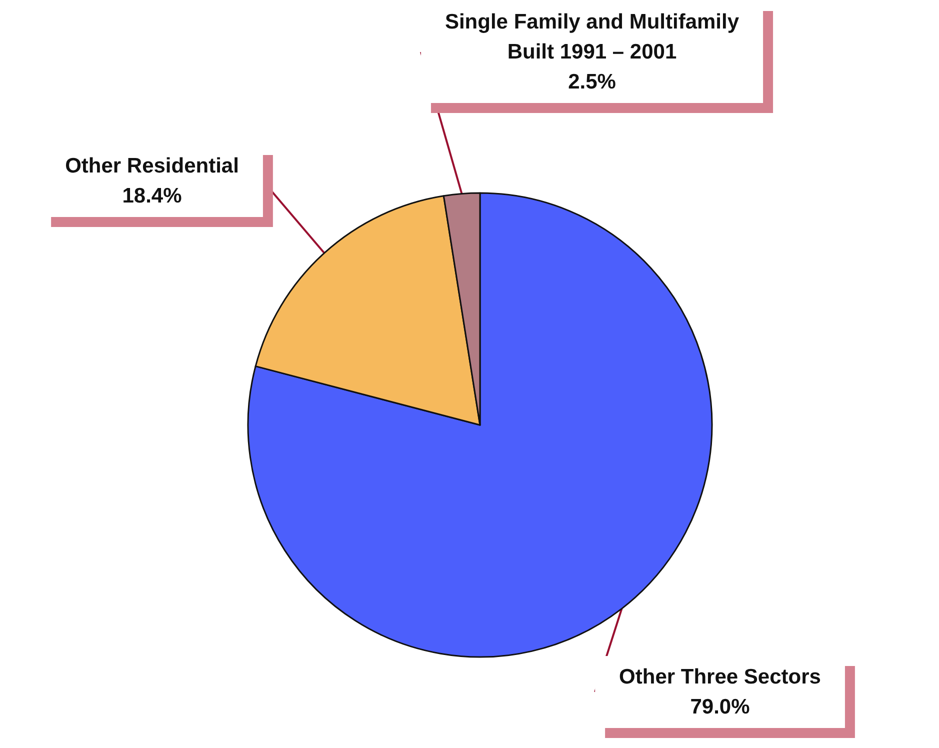 Image resolution: width=939 pixels, height=748 pixels. What do you see at coordinates (152, 166) in the screenshot?
I see `slice-label: Other Residential` at bounding box center [152, 166].